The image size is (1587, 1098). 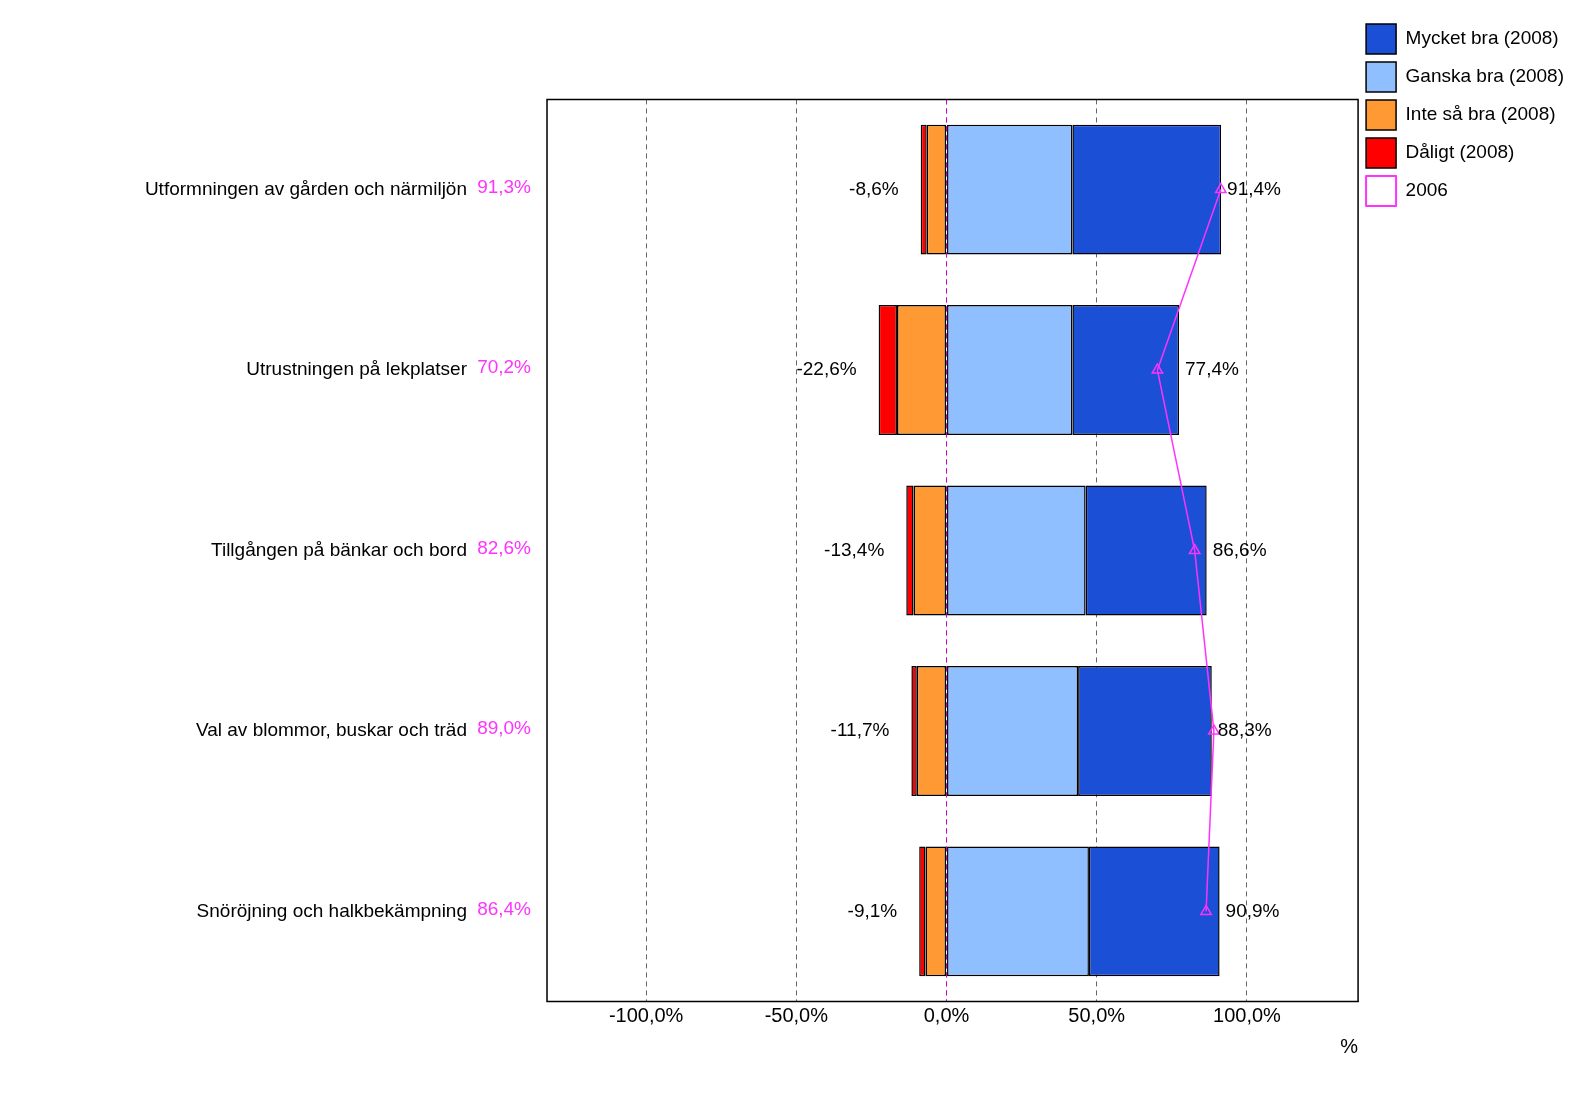 What do you see at coordinates (504, 186) in the screenshot?
I see `data-label: 91,3%` at bounding box center [504, 186].